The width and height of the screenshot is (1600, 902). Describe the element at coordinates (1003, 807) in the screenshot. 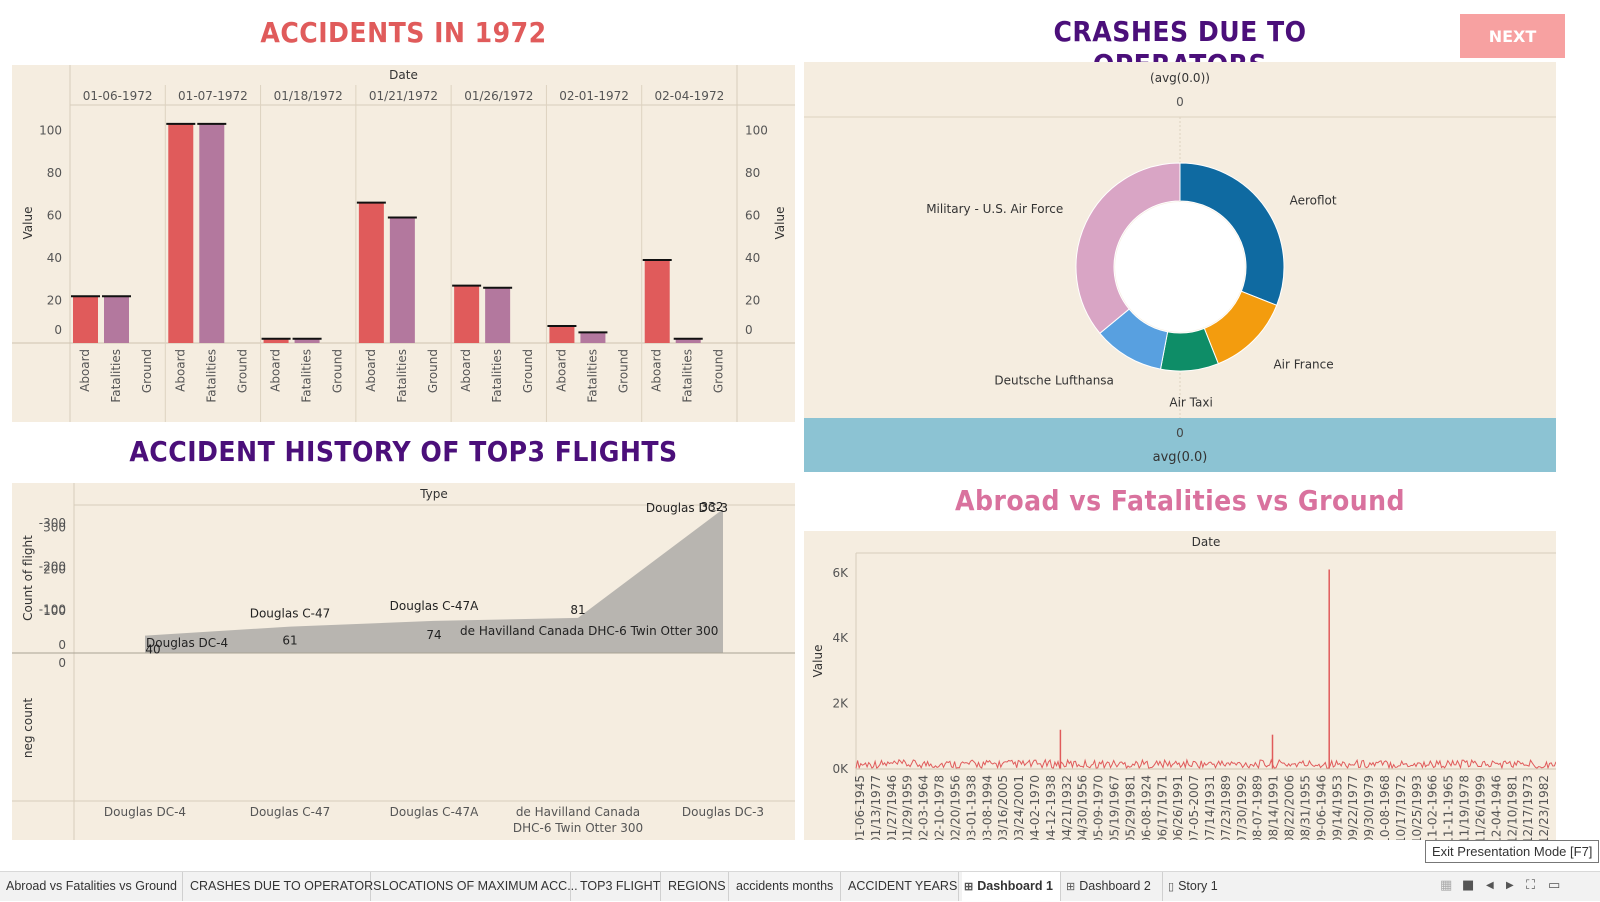

I see `x-tick-label: 03/16/2005` at that location.